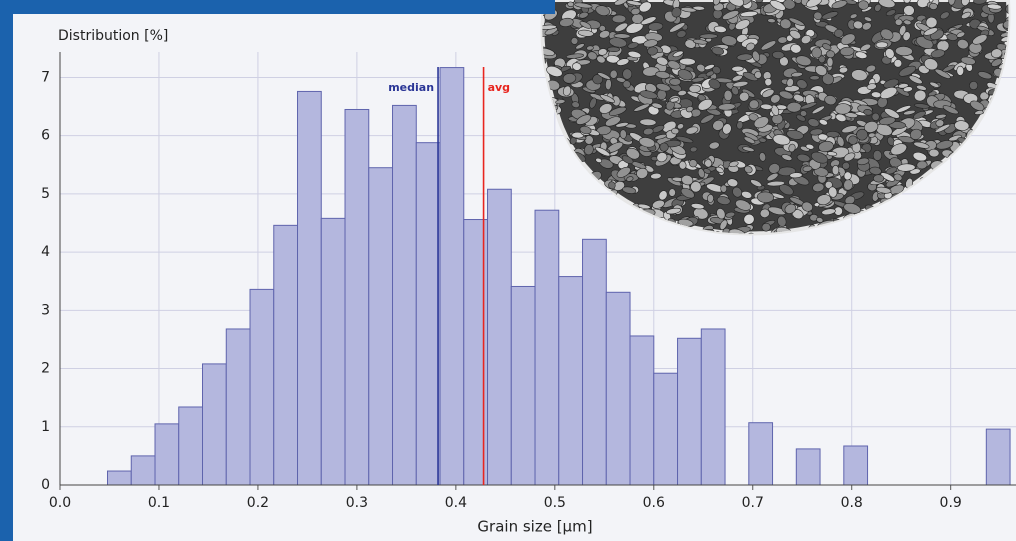  I want to click on x-tick-label: 0.2, so click(258, 503).